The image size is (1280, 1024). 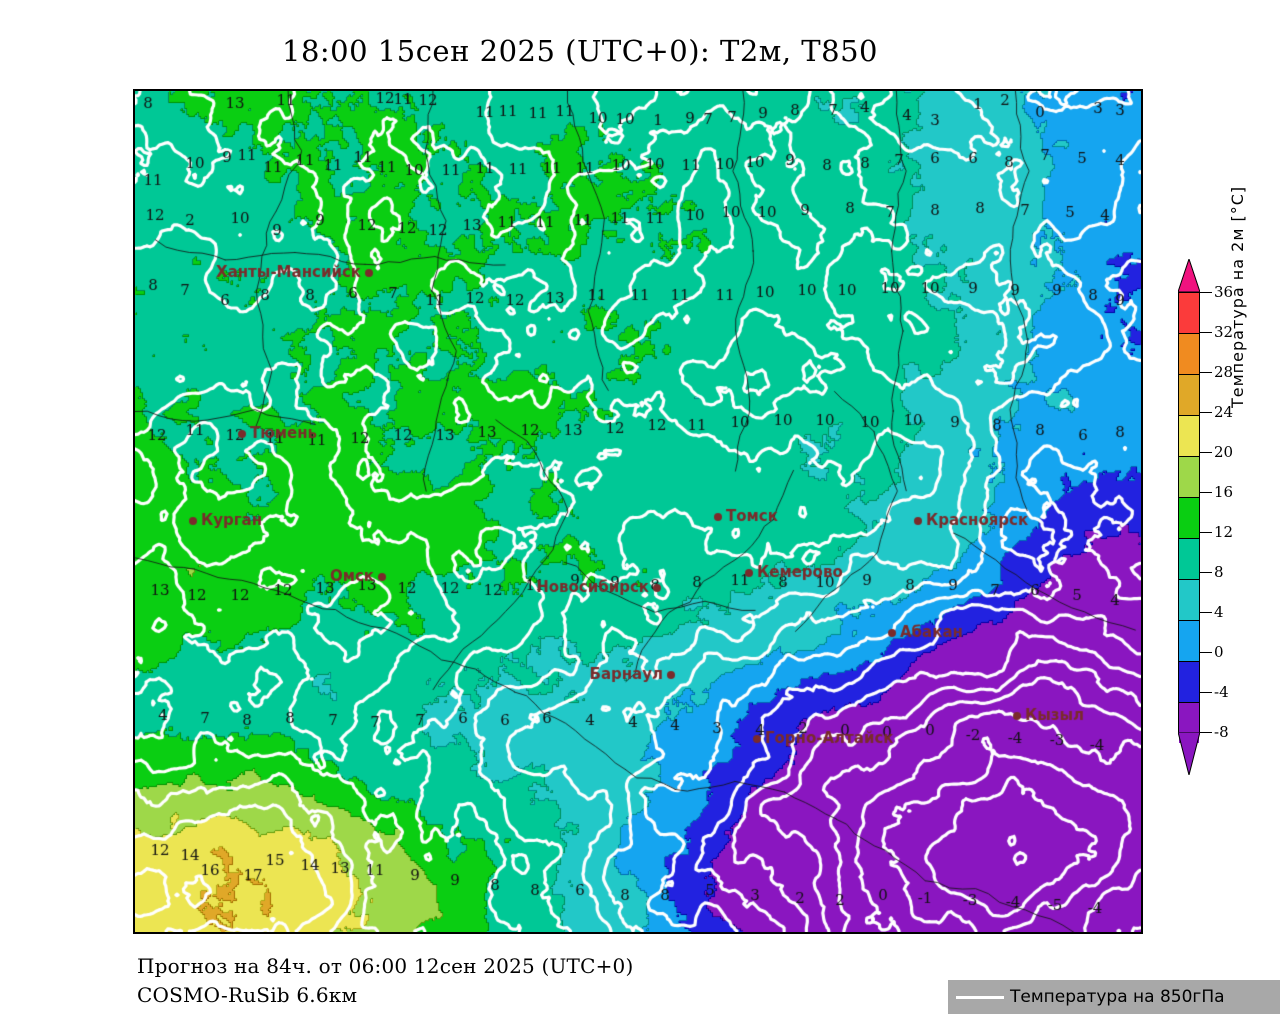 What do you see at coordinates (1237, 296) in the screenshot?
I see `colorbar-axis-title: Температура на 2м [°C]` at bounding box center [1237, 296].